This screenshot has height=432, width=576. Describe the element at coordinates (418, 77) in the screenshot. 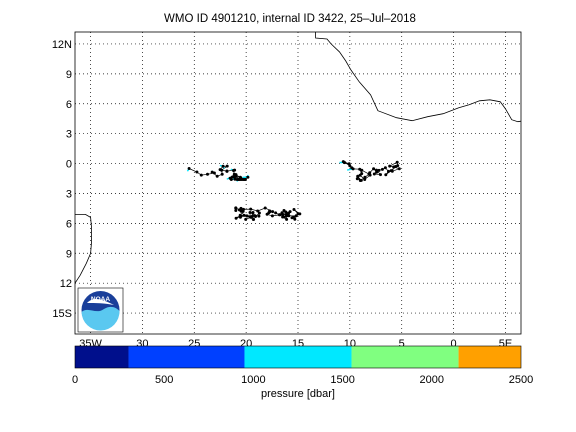

I see `africa-coastline` at that location.